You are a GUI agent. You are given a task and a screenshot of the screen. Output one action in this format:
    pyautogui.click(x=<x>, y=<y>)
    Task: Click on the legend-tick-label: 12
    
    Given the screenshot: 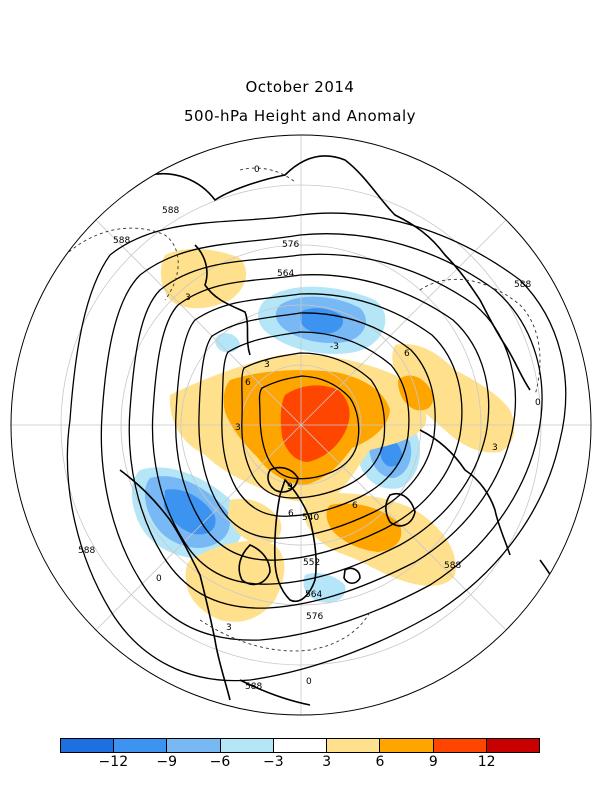 What is the action you would take?
    pyautogui.click(x=486, y=762)
    